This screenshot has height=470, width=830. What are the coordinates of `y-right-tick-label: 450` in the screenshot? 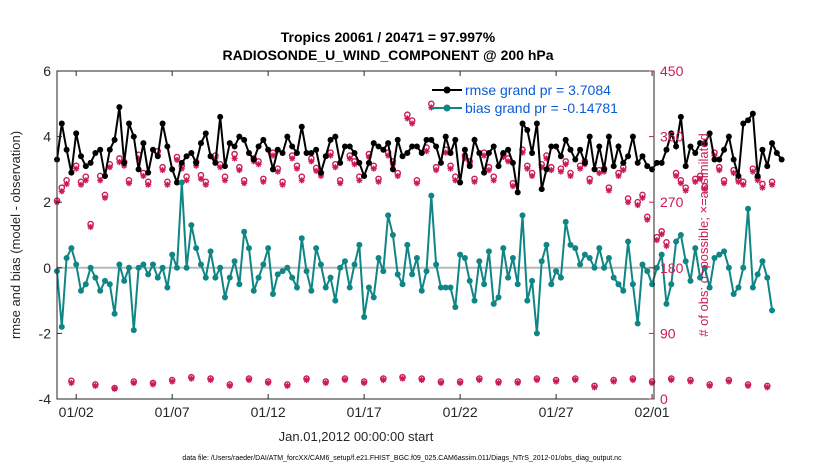 It's located at (672, 71).